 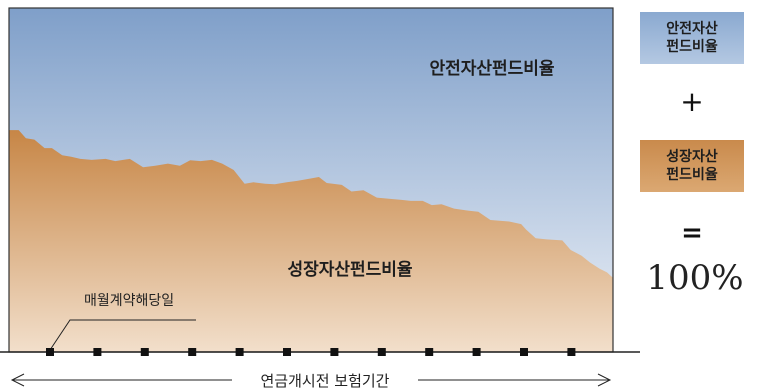 I want to click on plus-sign: +, so click(x=692, y=101).